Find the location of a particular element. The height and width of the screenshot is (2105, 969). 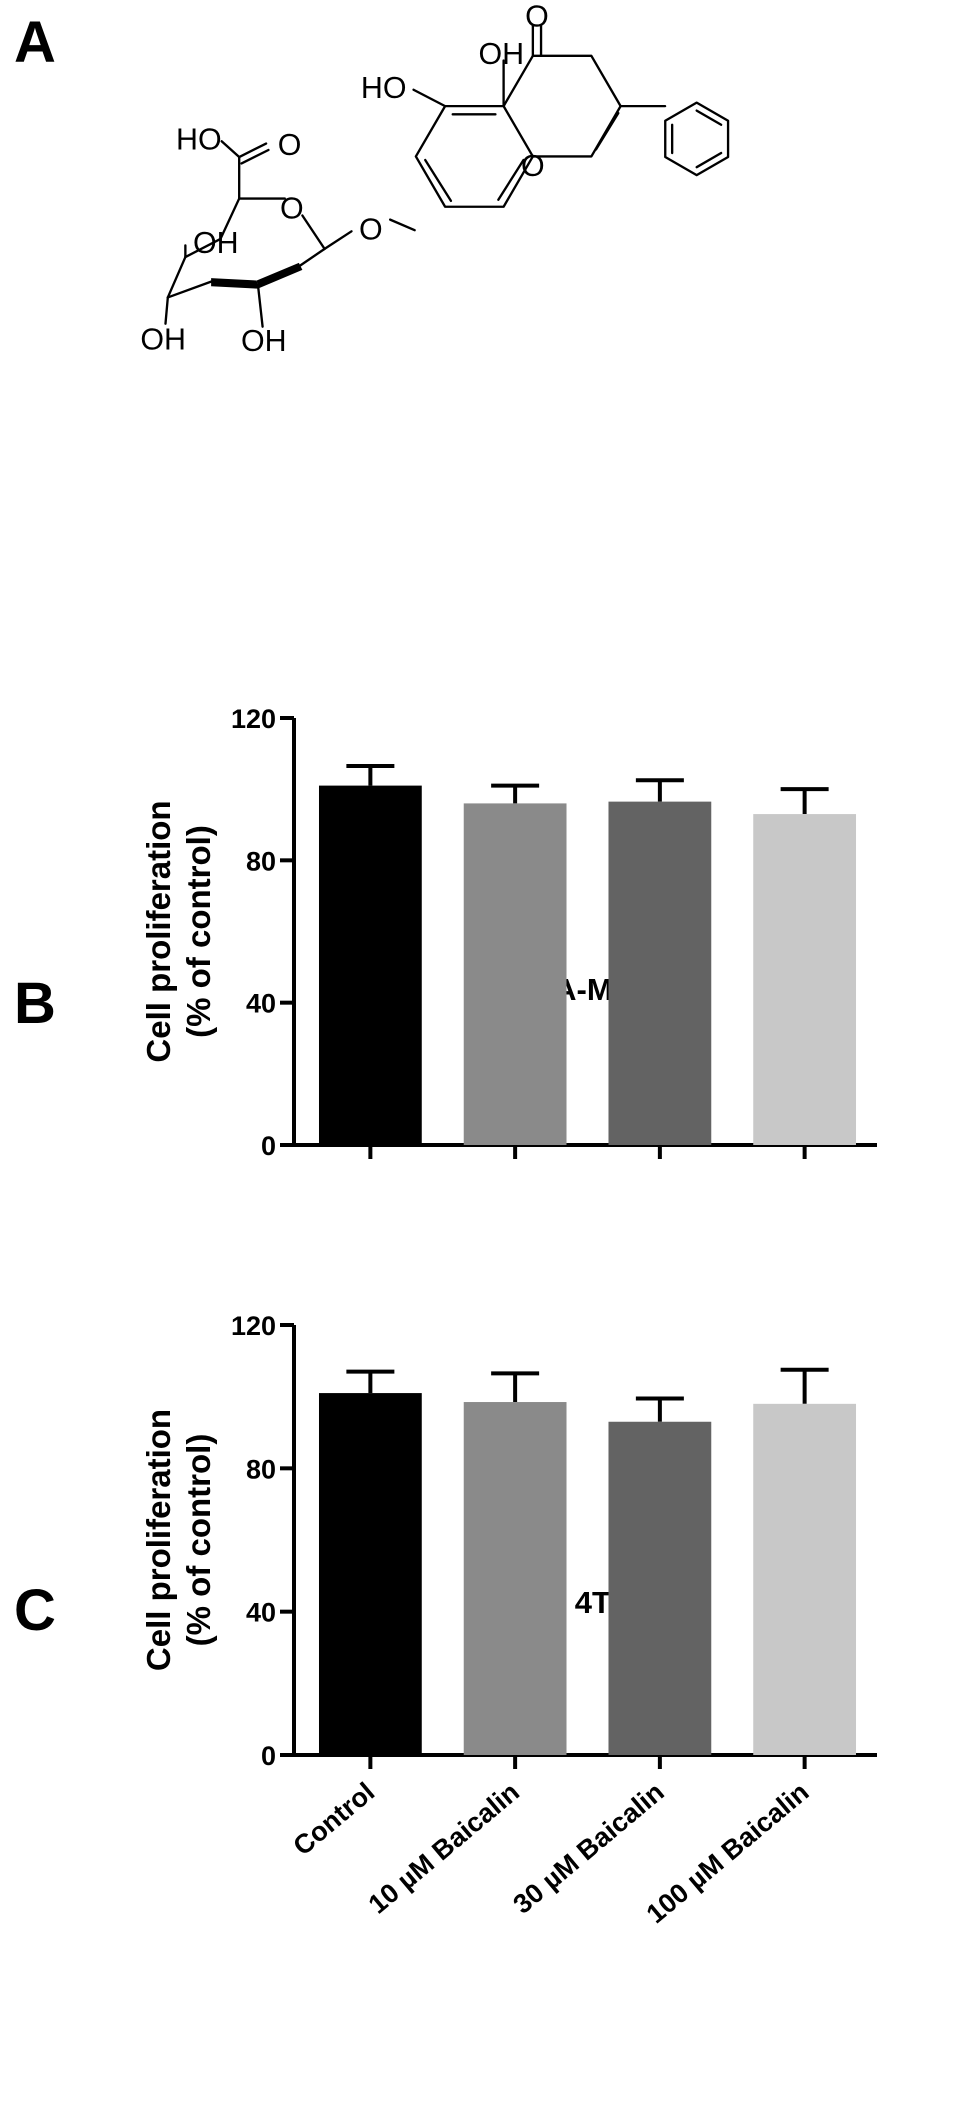

phenyl-ring is located at coordinates (697, 139).